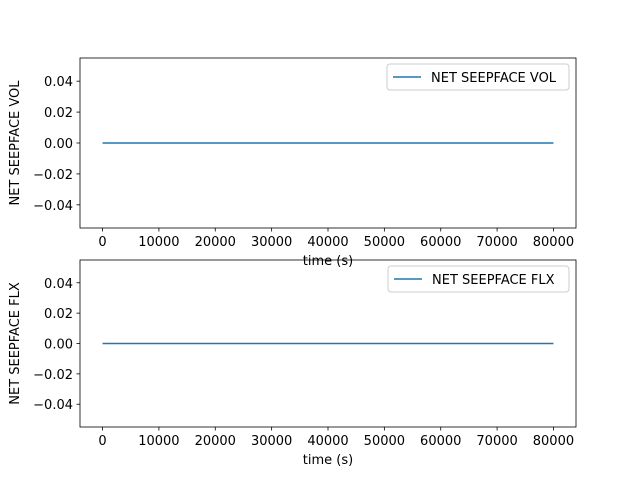 The height and width of the screenshot is (480, 640). Describe the element at coordinates (58, 345) in the screenshot. I see `chart2-y-tick-label: 0.00` at that location.